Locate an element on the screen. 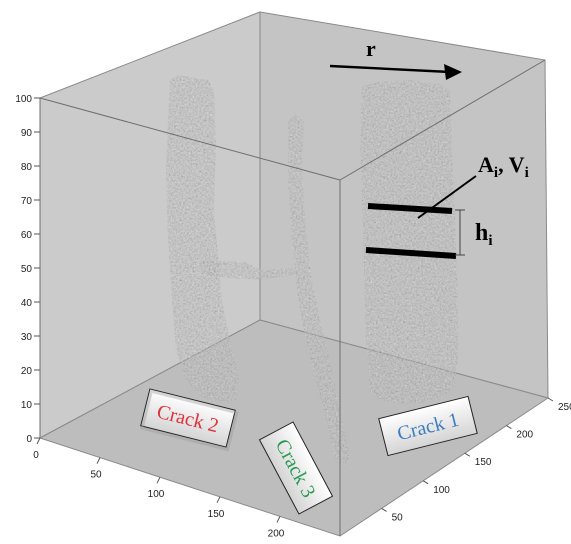 This screenshot has height=544, width=571. y-tick-label: 200 is located at coordinates (524, 435).